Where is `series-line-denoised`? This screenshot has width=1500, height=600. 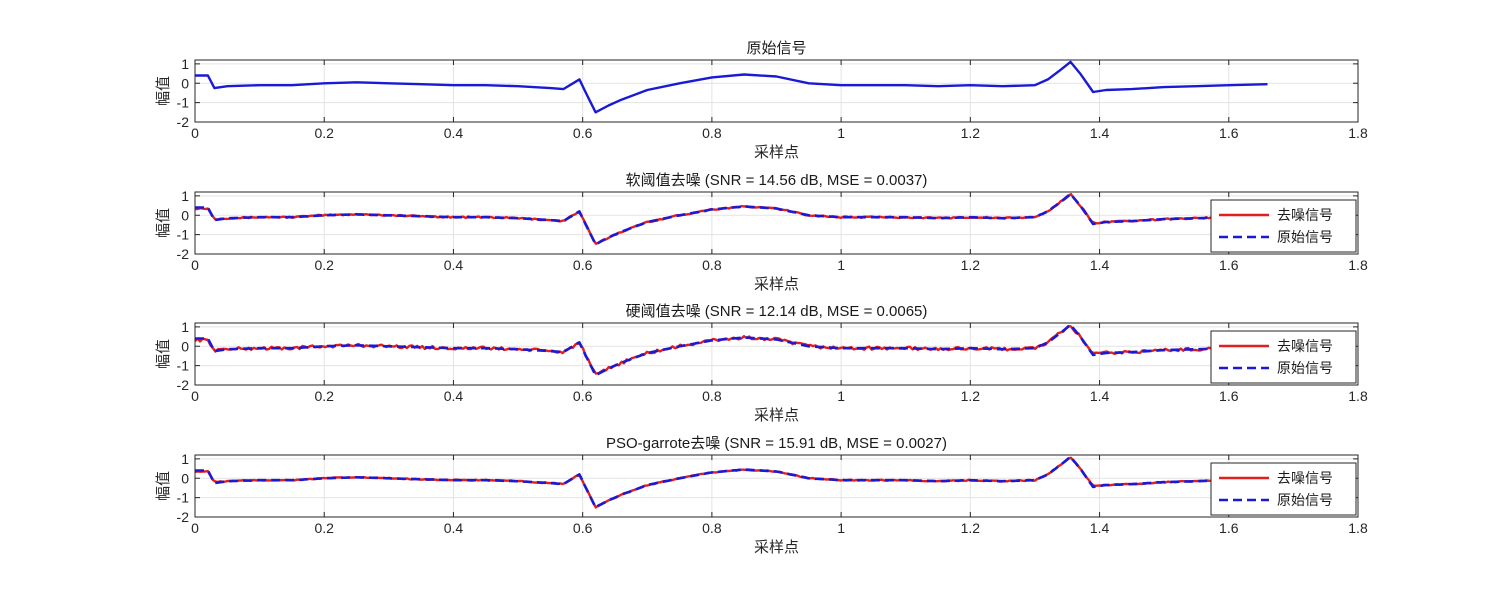
series-line-denoised is located at coordinates (731, 349).